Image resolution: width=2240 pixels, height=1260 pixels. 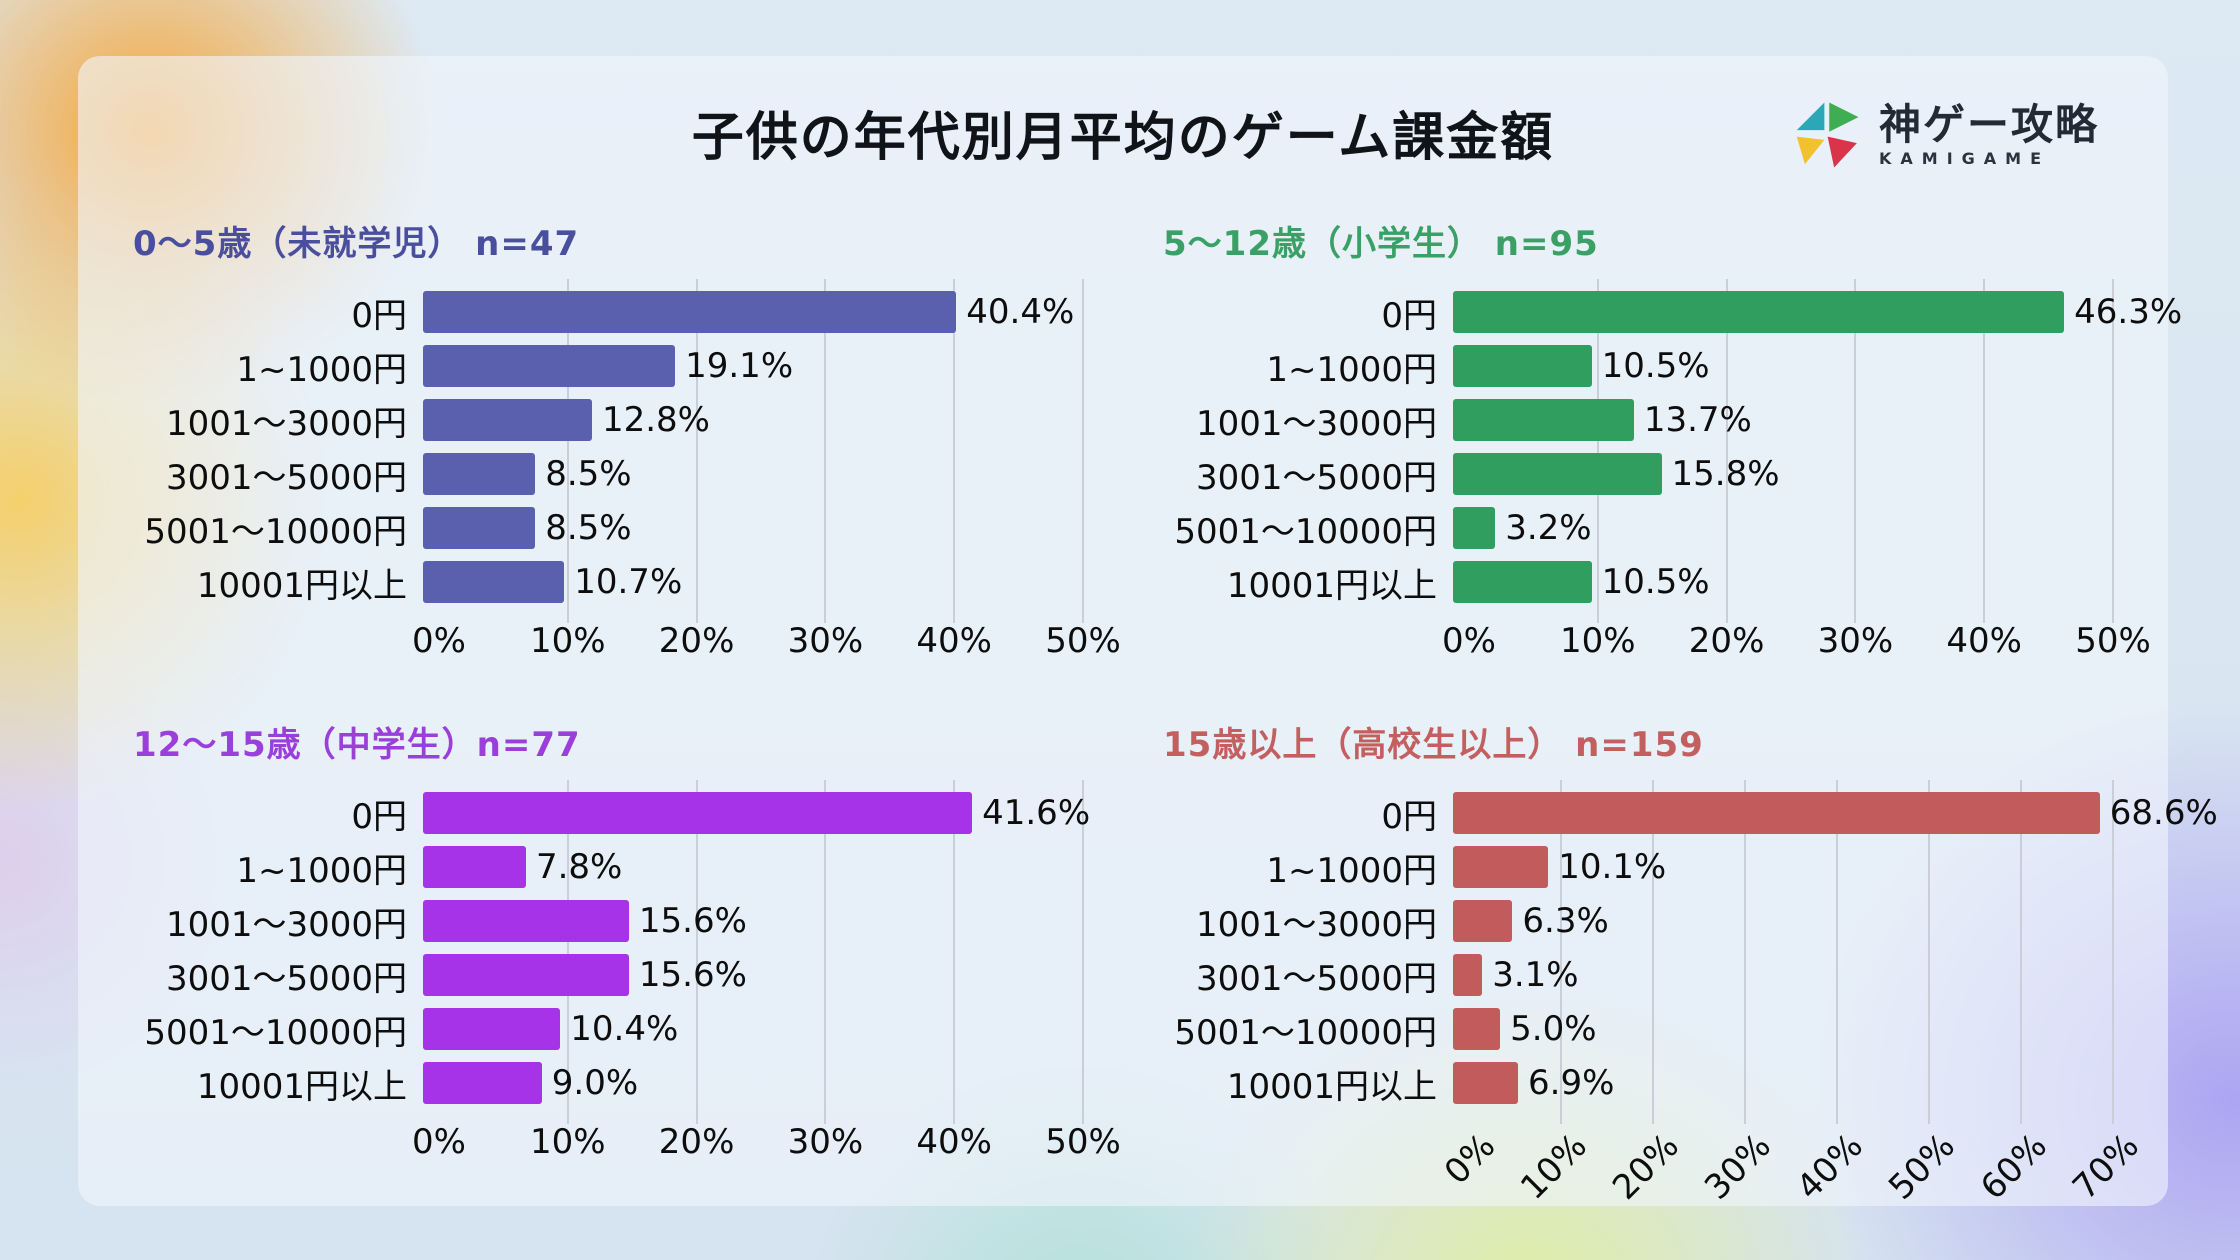 What do you see at coordinates (1612, 867) in the screenshot?
I see `bar-value-label: 10.1%` at bounding box center [1612, 867].